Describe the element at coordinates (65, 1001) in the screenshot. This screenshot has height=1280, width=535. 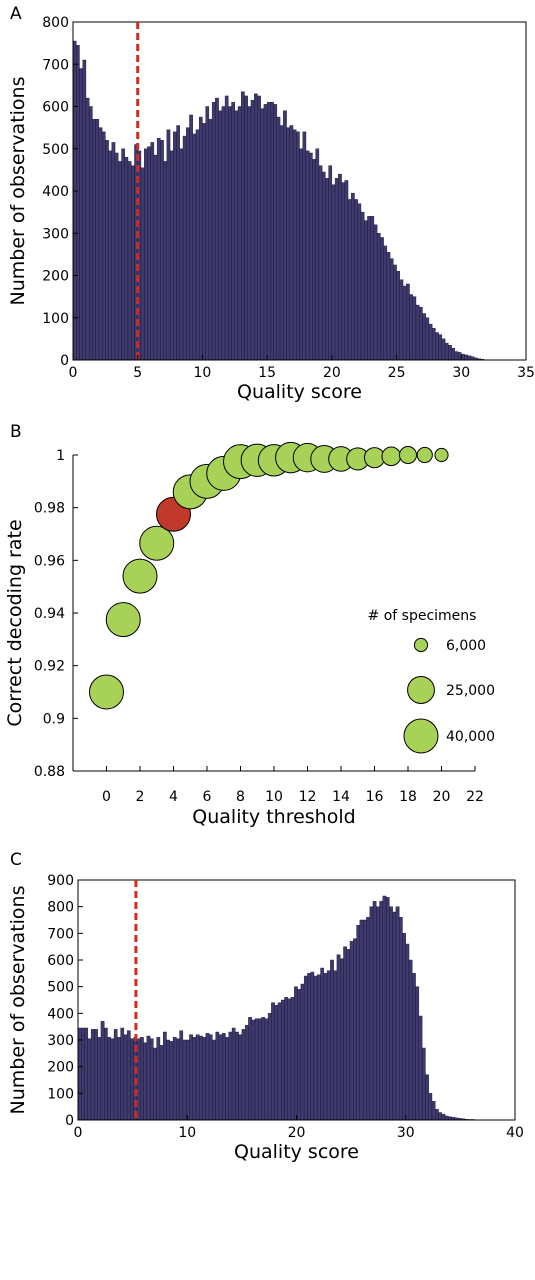
I see `y-axis-ticks-c: 0 100 200 300 400 500 600 700 800 900` at that location.